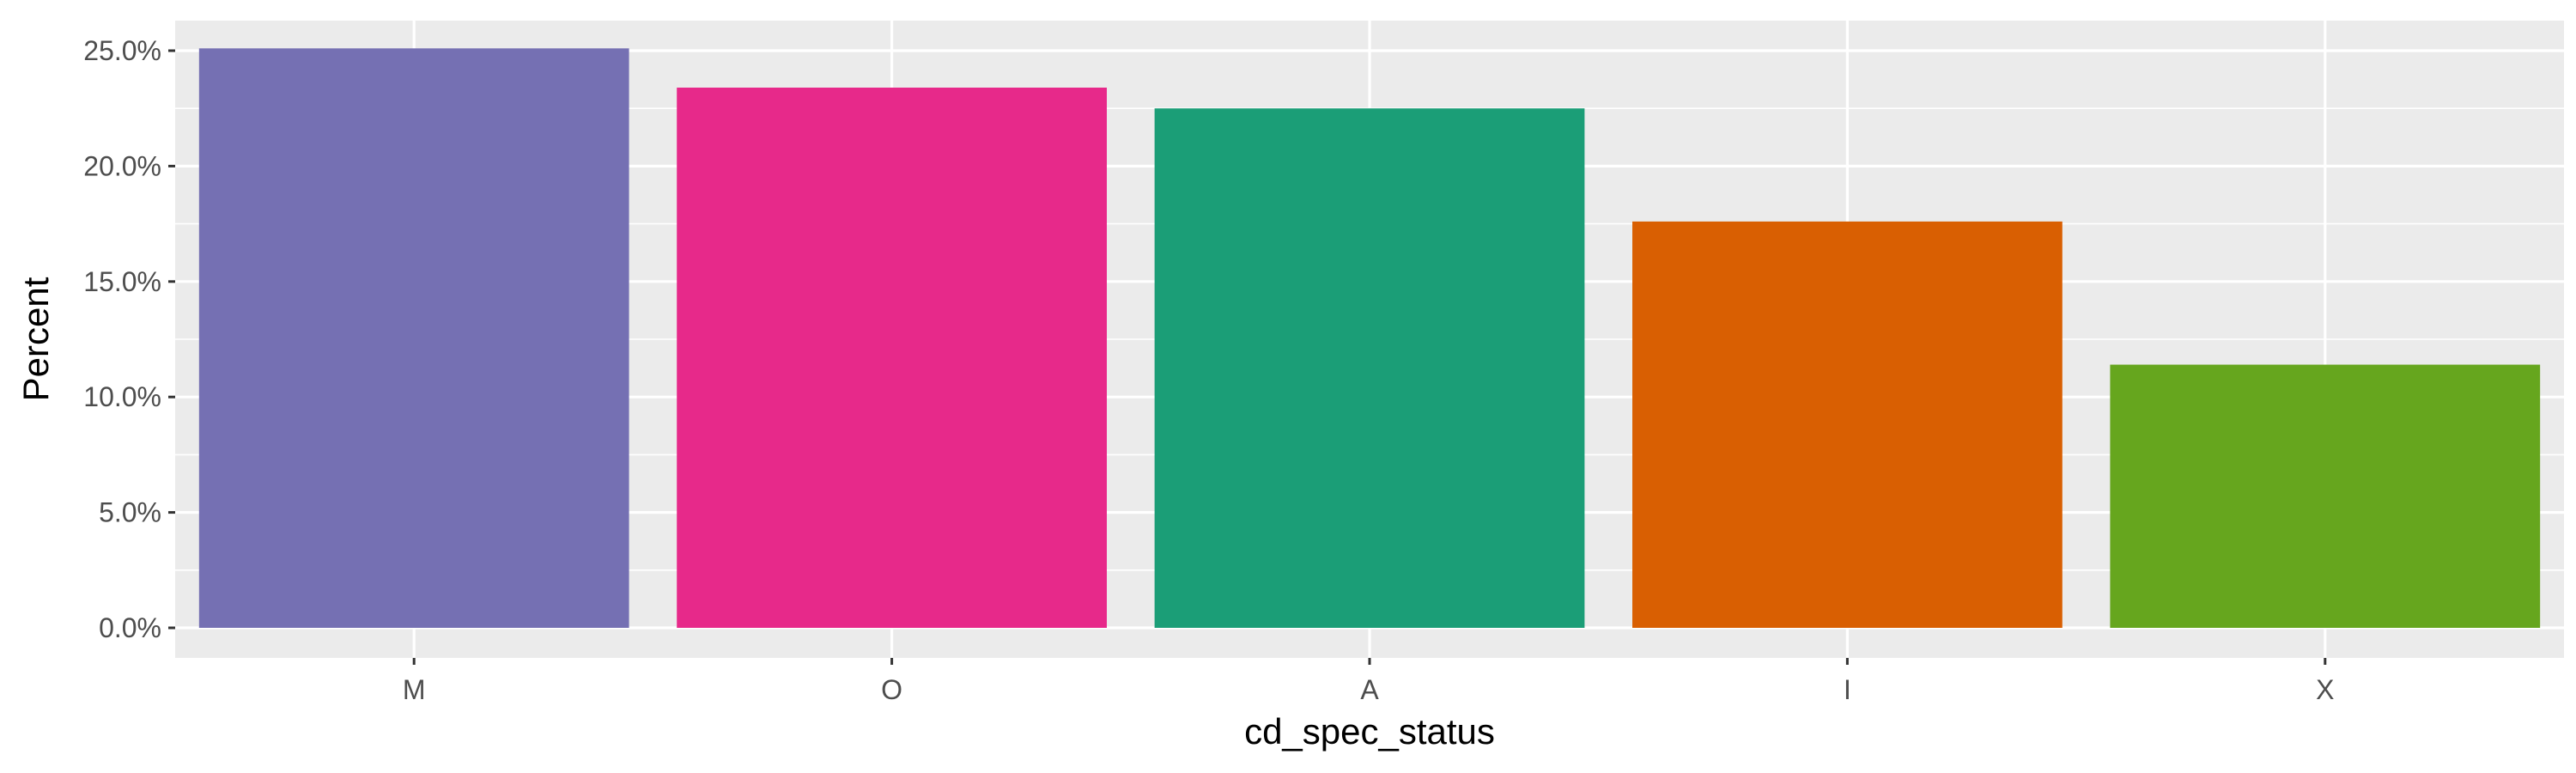 The width and height of the screenshot is (2576, 773). What do you see at coordinates (122, 50) in the screenshot?
I see `y-tick-label: 25.0%` at bounding box center [122, 50].